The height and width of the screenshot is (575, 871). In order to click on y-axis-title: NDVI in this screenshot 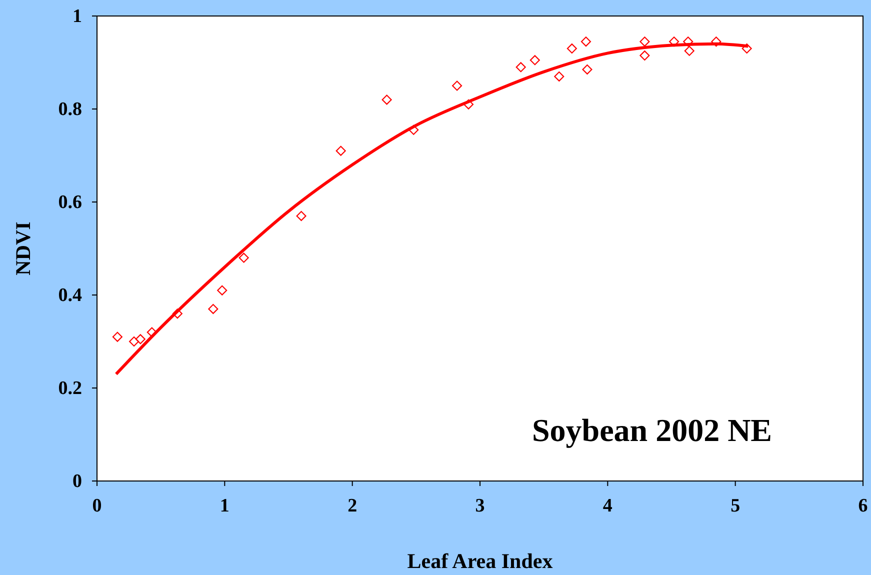, I will do `click(23, 249)`.